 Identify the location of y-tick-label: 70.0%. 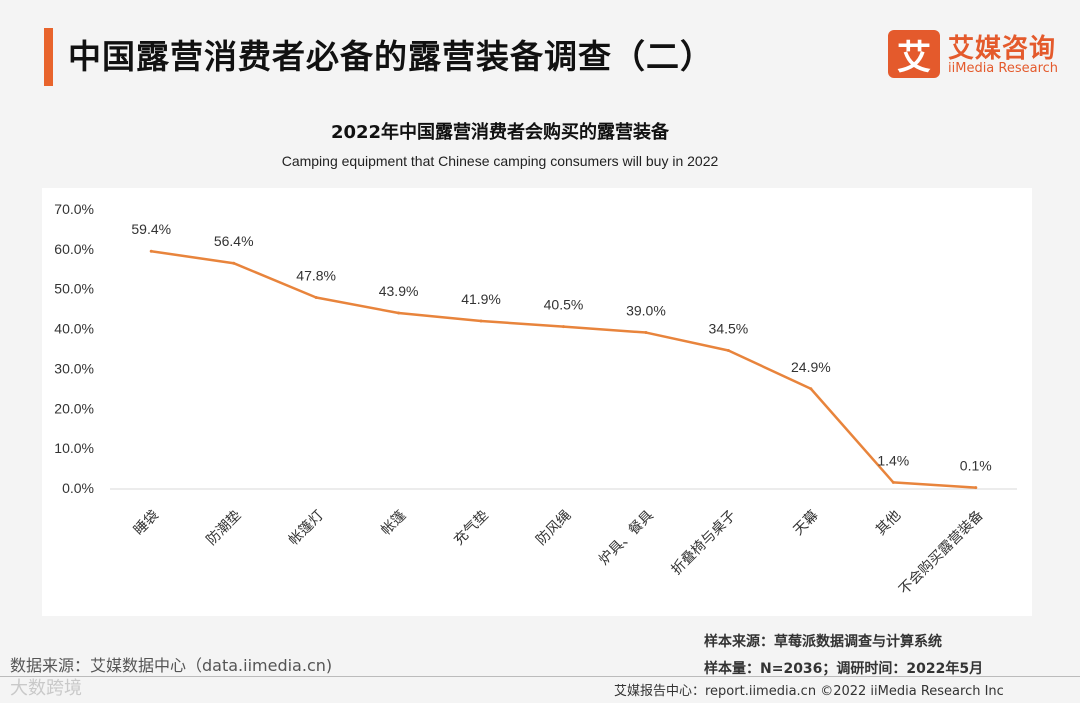
(74, 209).